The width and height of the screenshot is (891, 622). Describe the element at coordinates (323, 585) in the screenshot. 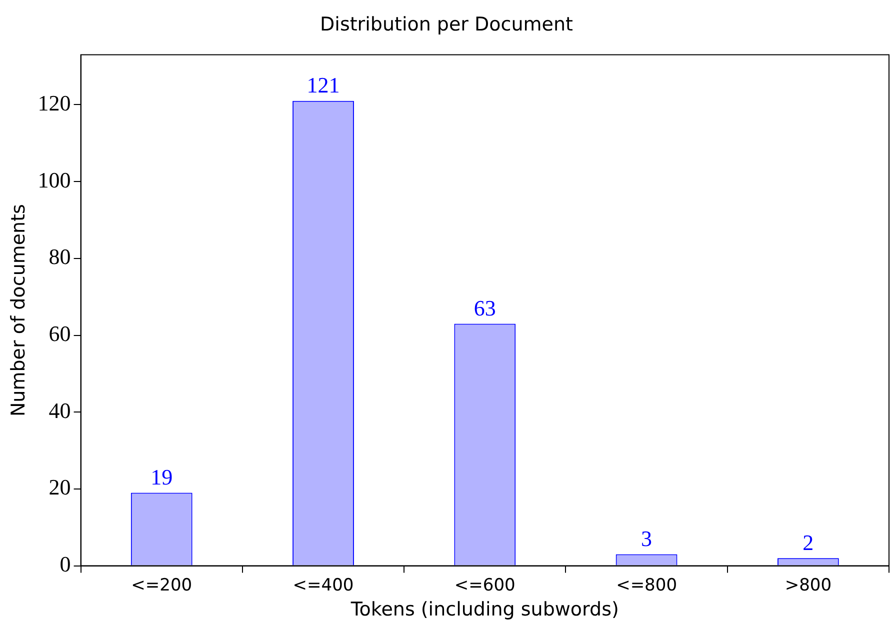

I see `x-tick-label: <=400` at that location.